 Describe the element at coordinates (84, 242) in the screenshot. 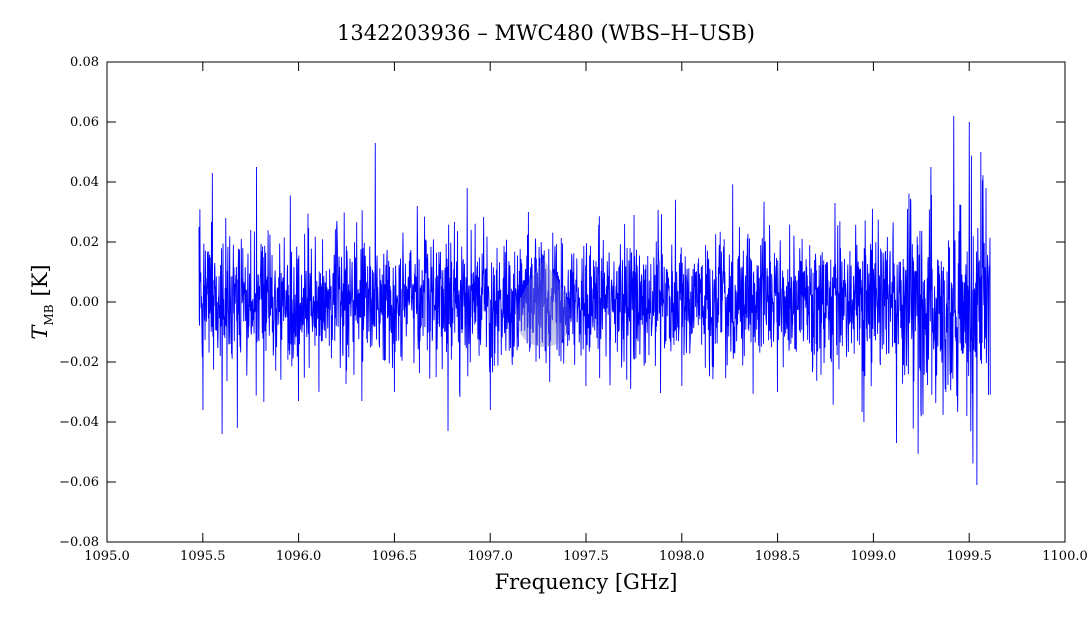

I see `y-tick-label: 0.02` at that location.